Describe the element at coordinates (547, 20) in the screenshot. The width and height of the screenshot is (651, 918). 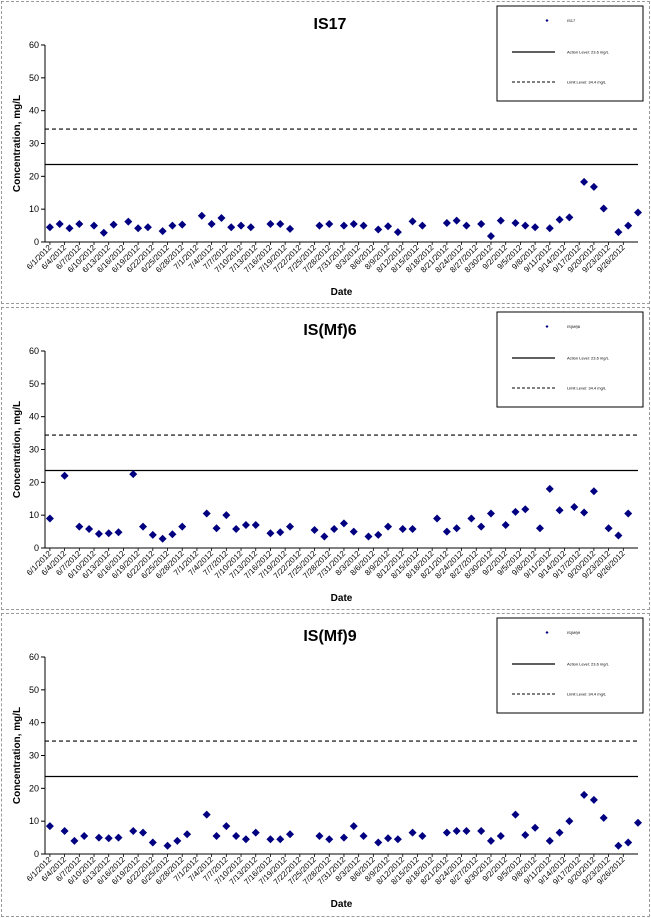
I see `legend-marker-diamond` at that location.